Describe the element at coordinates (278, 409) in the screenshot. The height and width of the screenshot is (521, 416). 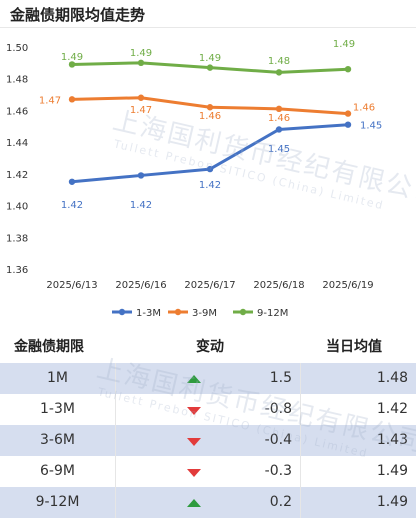
I see `change-cell: -0.8` at that location.